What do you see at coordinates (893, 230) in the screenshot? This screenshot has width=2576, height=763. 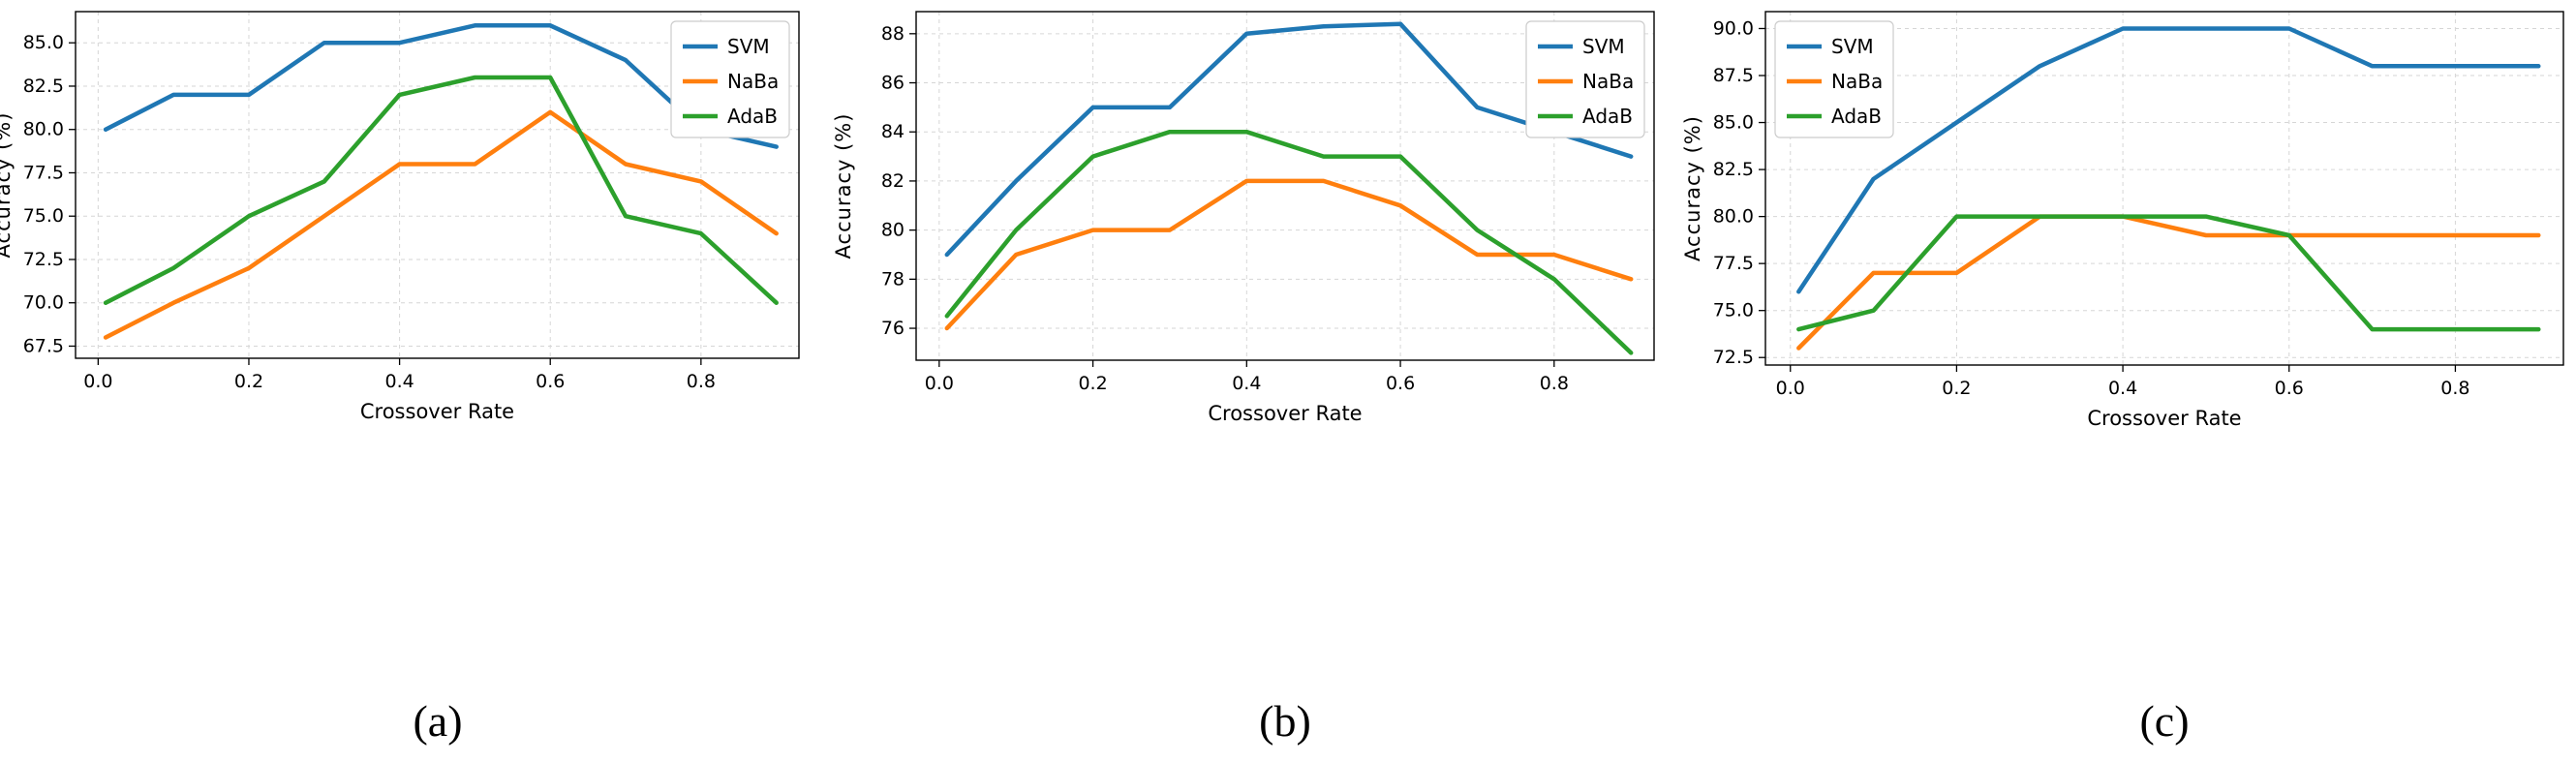 I see `y-tick-label: 80` at bounding box center [893, 230].